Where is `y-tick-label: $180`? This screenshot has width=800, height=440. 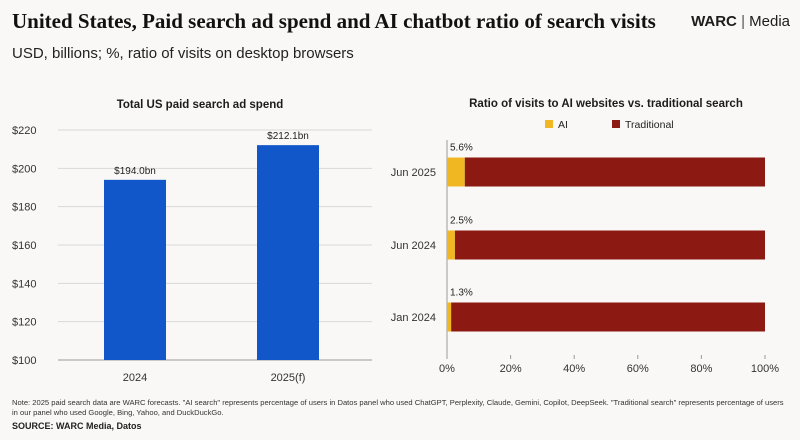 y-tick-label: $180 is located at coordinates (24, 208).